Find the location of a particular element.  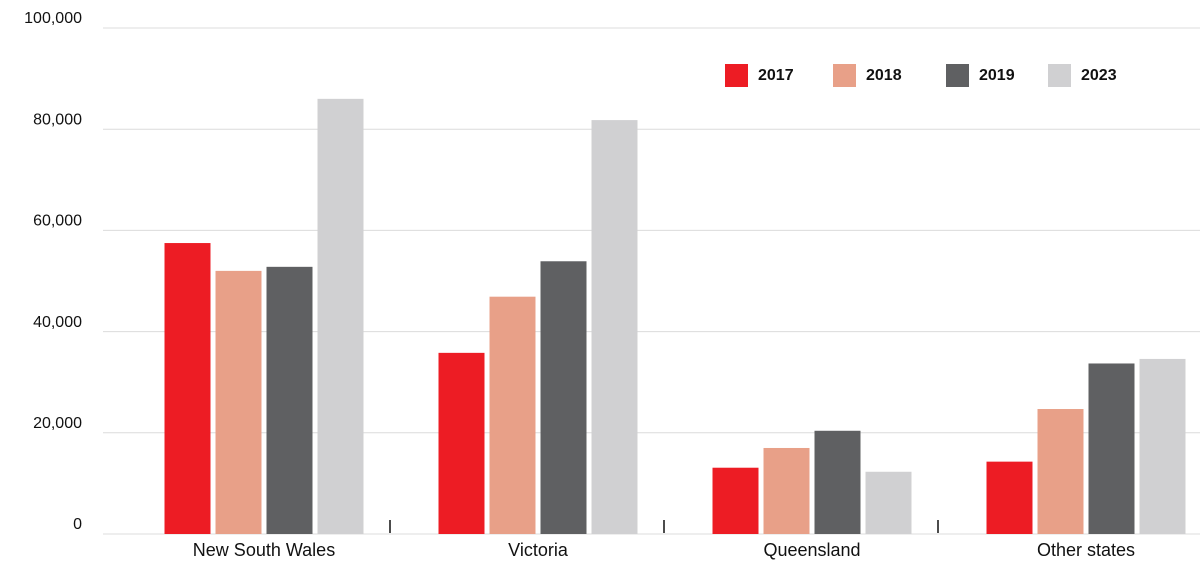

y-tick-label: 60,000 is located at coordinates (57, 221).